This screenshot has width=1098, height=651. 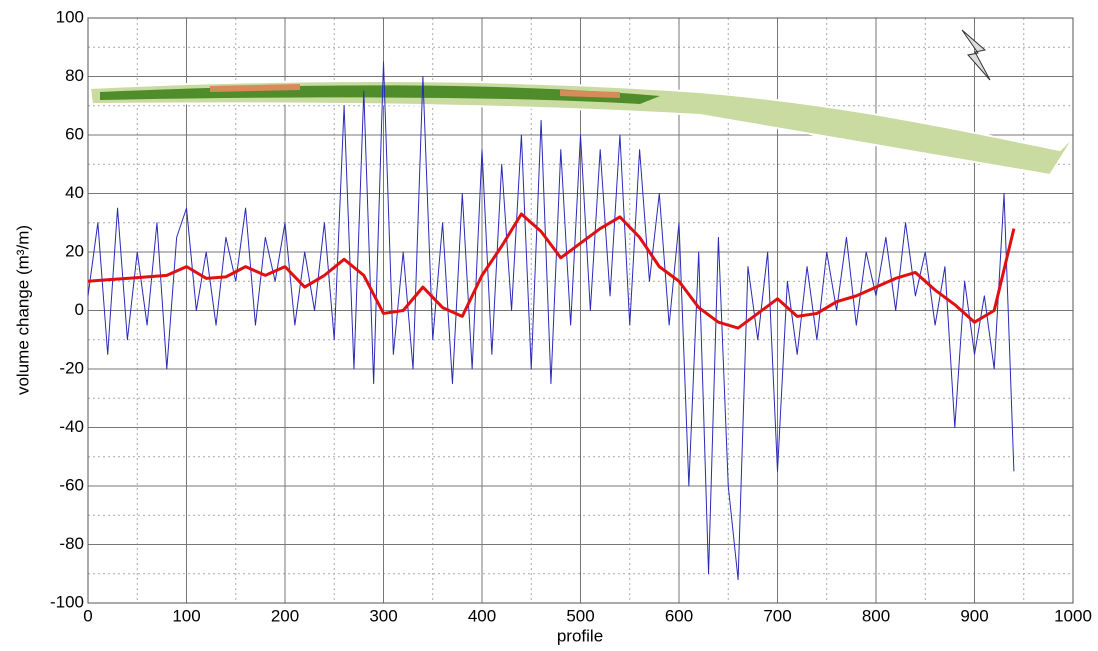 I want to click on x-tick-label: 800, so click(x=876, y=615).